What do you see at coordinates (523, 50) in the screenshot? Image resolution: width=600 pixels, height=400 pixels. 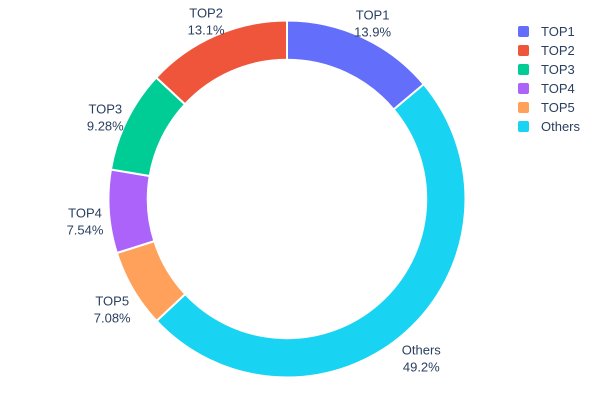 I see `legend-swatch-top2` at bounding box center [523, 50].